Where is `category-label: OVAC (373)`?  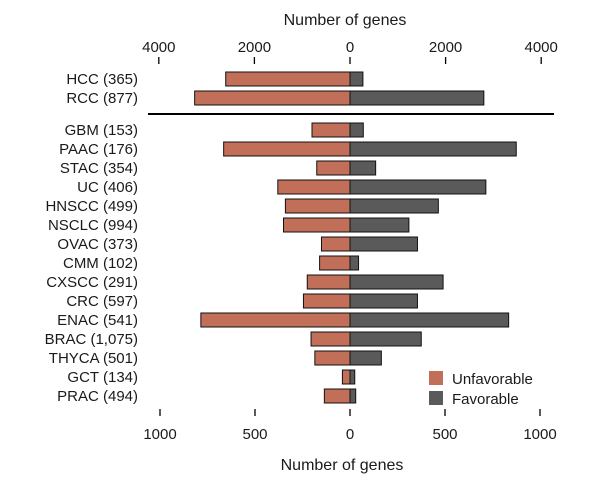 category-label: OVAC (373) is located at coordinates (97, 244).